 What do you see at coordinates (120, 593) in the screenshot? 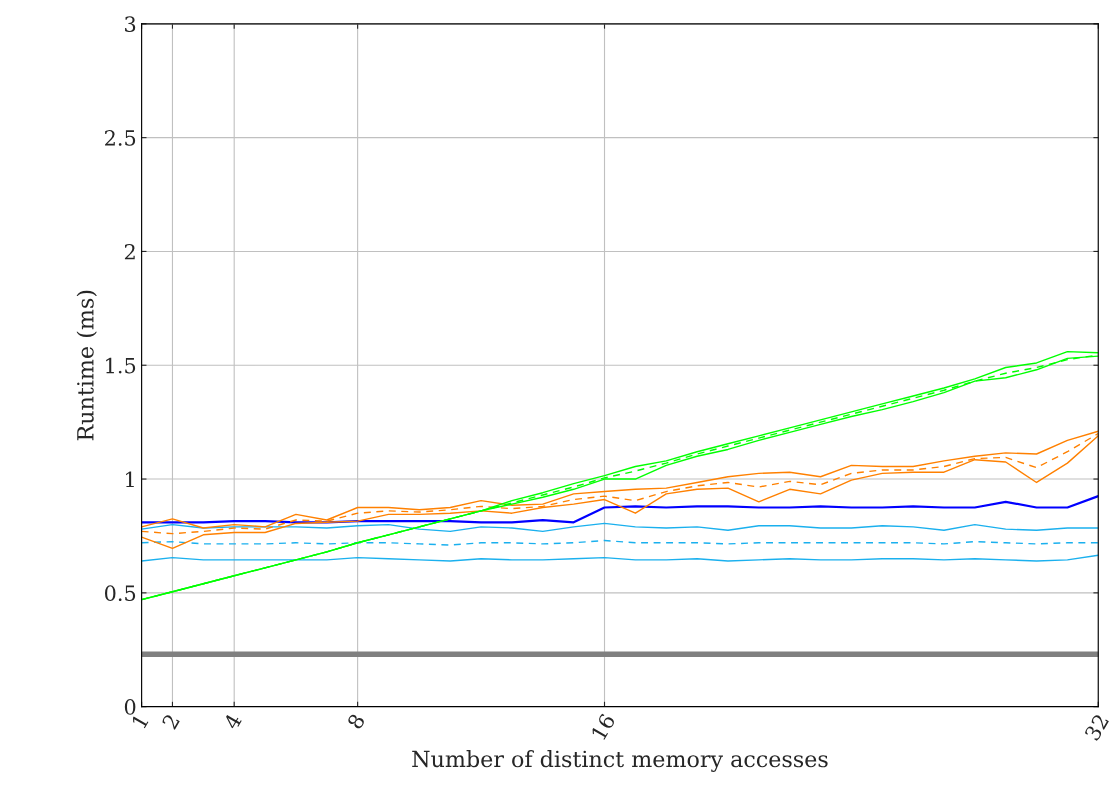
I see `y-tick-label: 0.5` at bounding box center [120, 593].